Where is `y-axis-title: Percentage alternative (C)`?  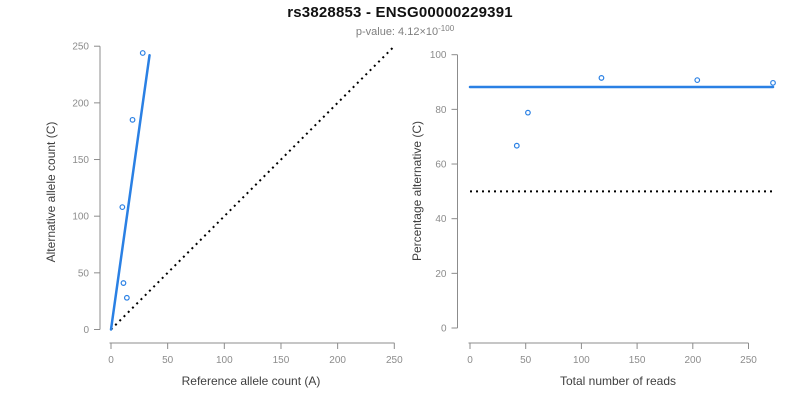 y-axis-title: Percentage alternative (C) is located at coordinates (417, 191).